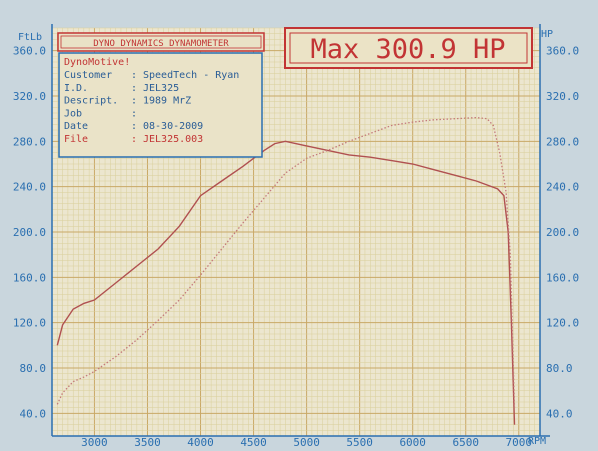  I want to click on info-label: Date, so click(76, 126).